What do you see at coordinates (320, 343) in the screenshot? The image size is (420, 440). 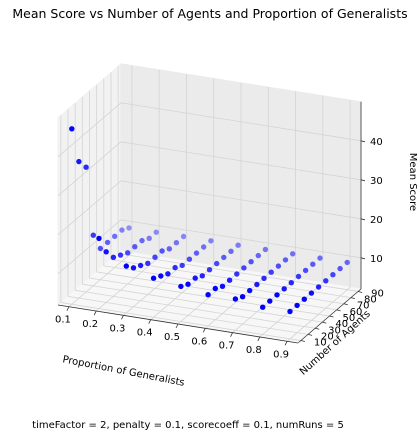 I see `y-tick-label: 10` at bounding box center [320, 343].